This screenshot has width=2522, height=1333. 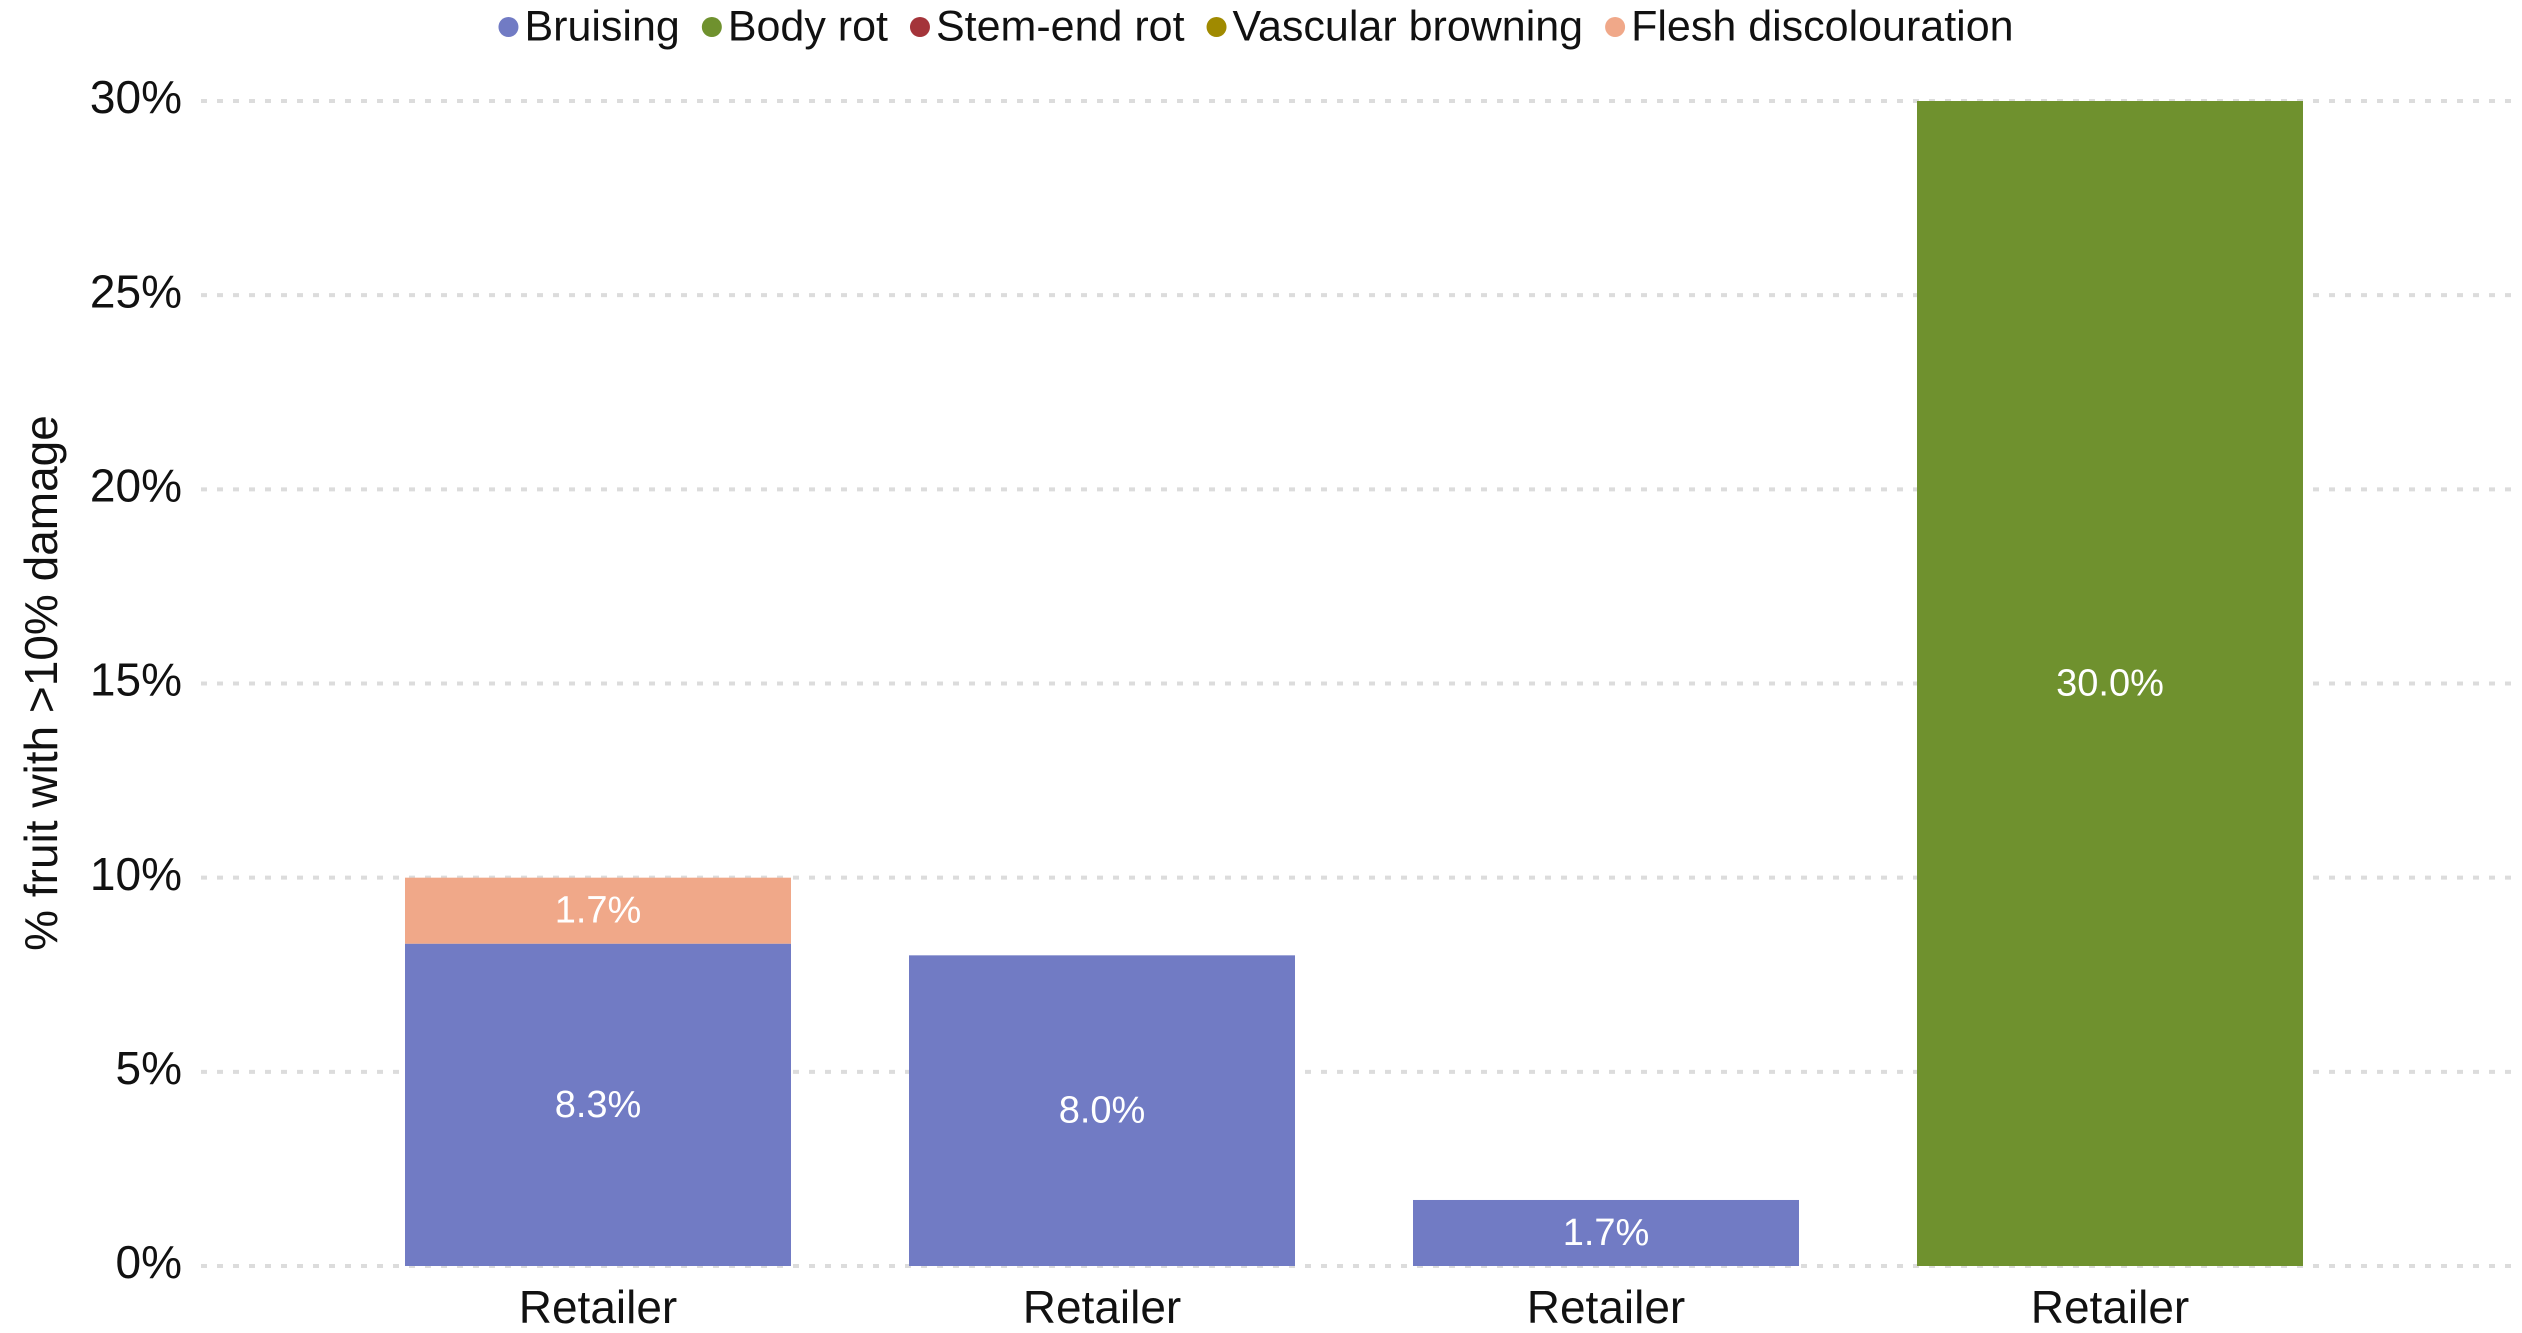 What do you see at coordinates (136, 97) in the screenshot?
I see `y-tick-label: 30%` at bounding box center [136, 97].